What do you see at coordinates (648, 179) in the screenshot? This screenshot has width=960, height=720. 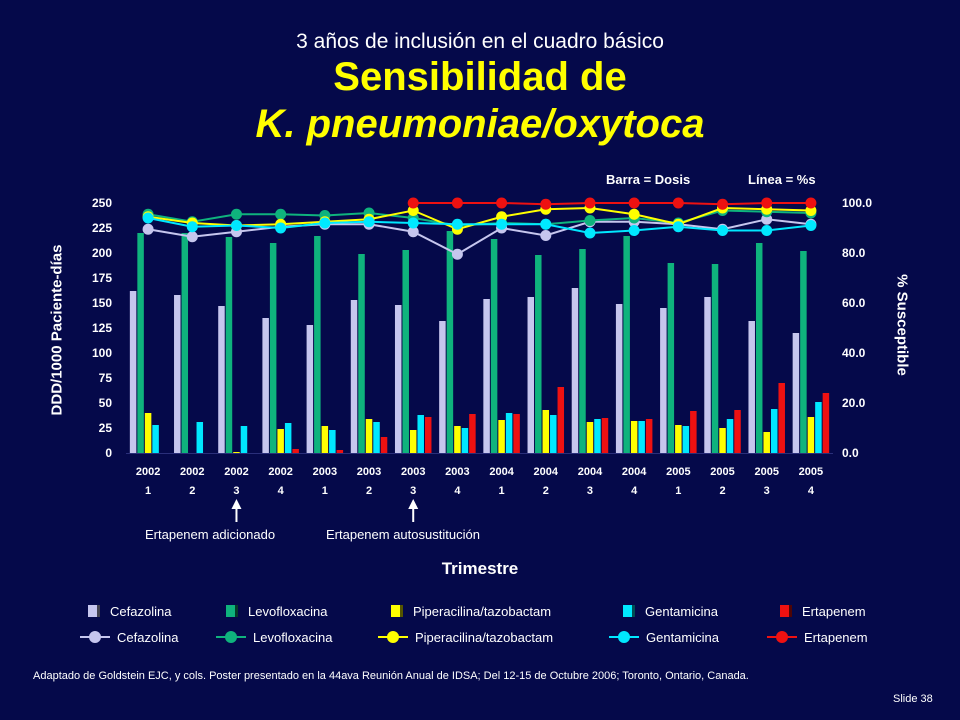 I see `note-bar-meaning: Barra = Dosis` at bounding box center [648, 179].